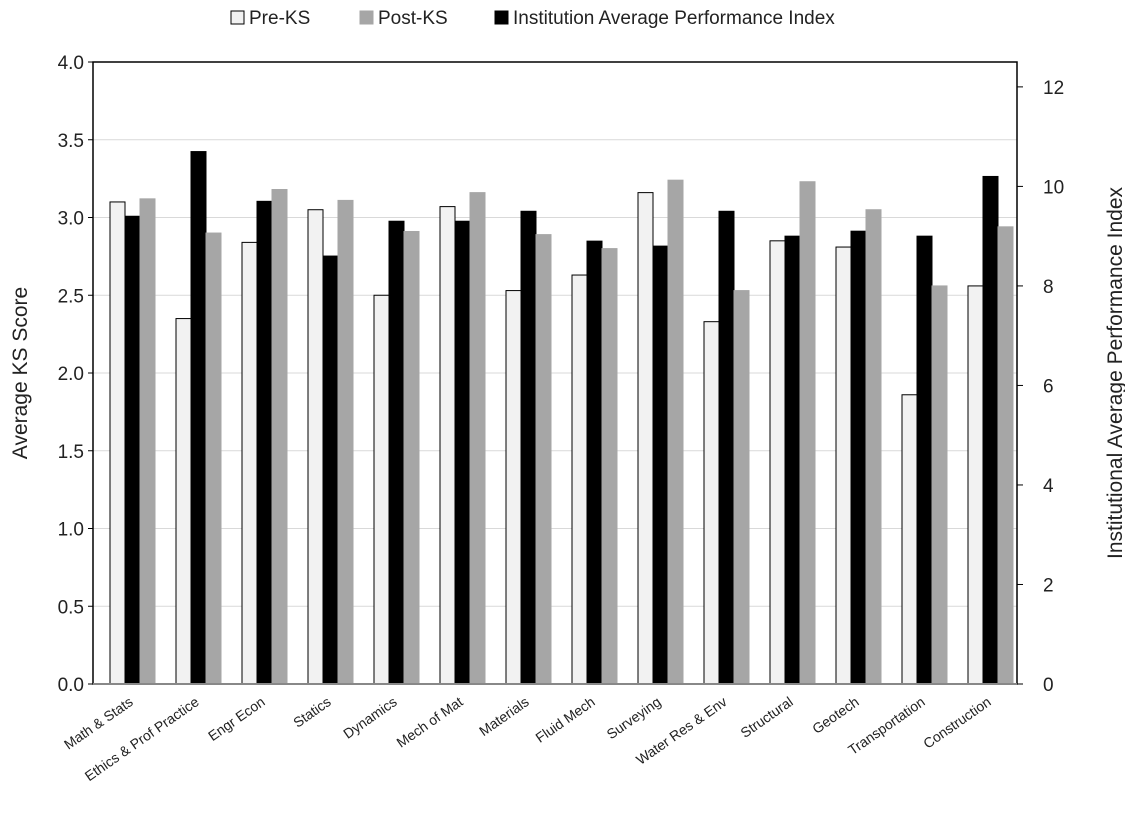 The image size is (1125, 823). Describe the element at coordinates (71, 374) in the screenshot. I see `y-tick-label: 2.0` at that location.